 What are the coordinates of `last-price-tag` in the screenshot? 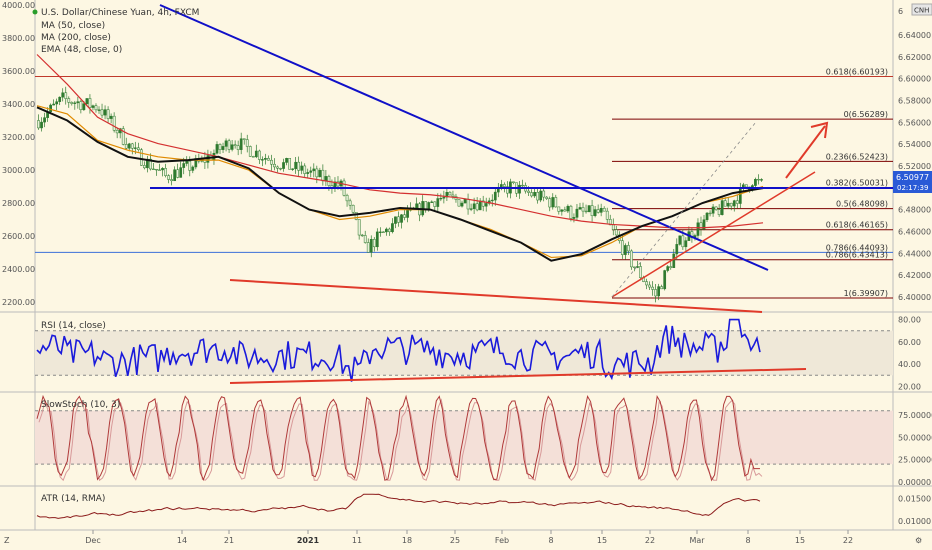 It's located at (912, 182).